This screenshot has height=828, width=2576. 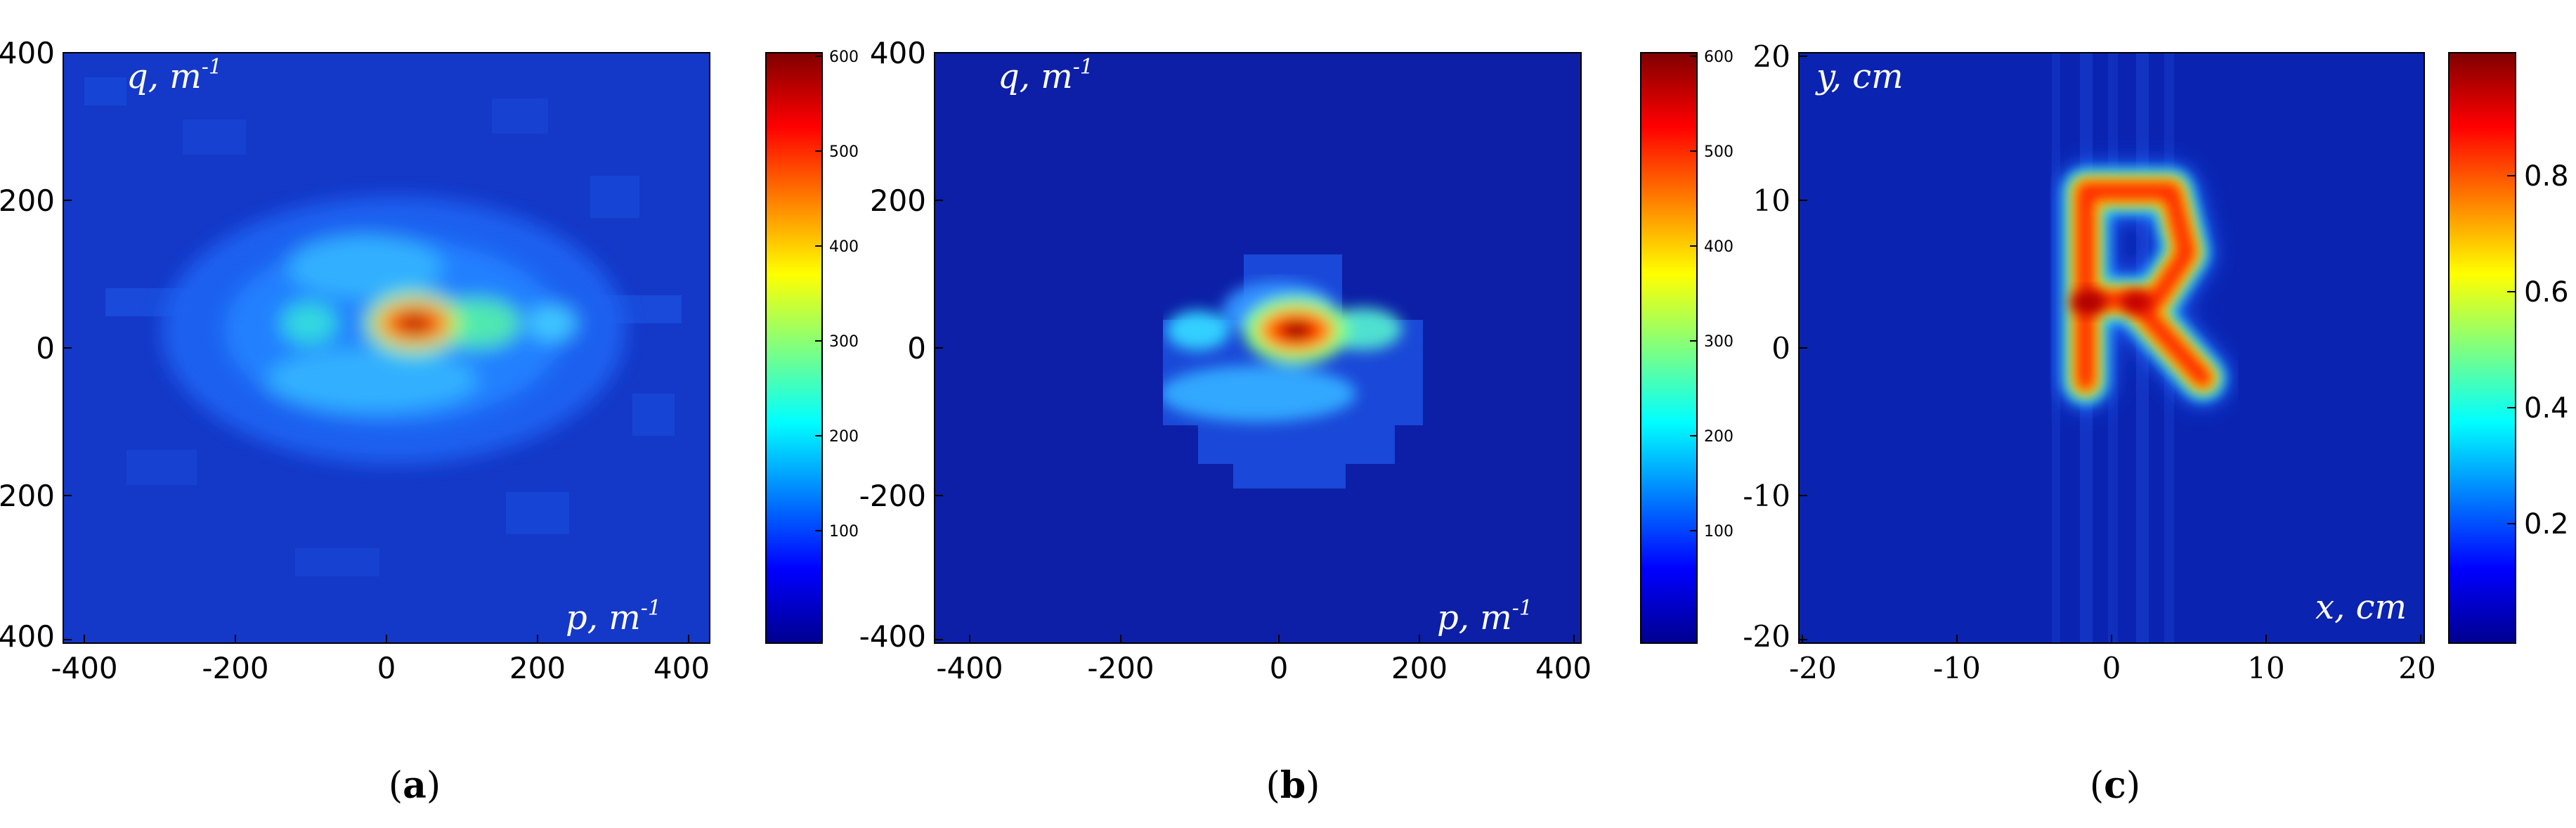 I want to click on colorbar-b, so click(x=1669, y=348).